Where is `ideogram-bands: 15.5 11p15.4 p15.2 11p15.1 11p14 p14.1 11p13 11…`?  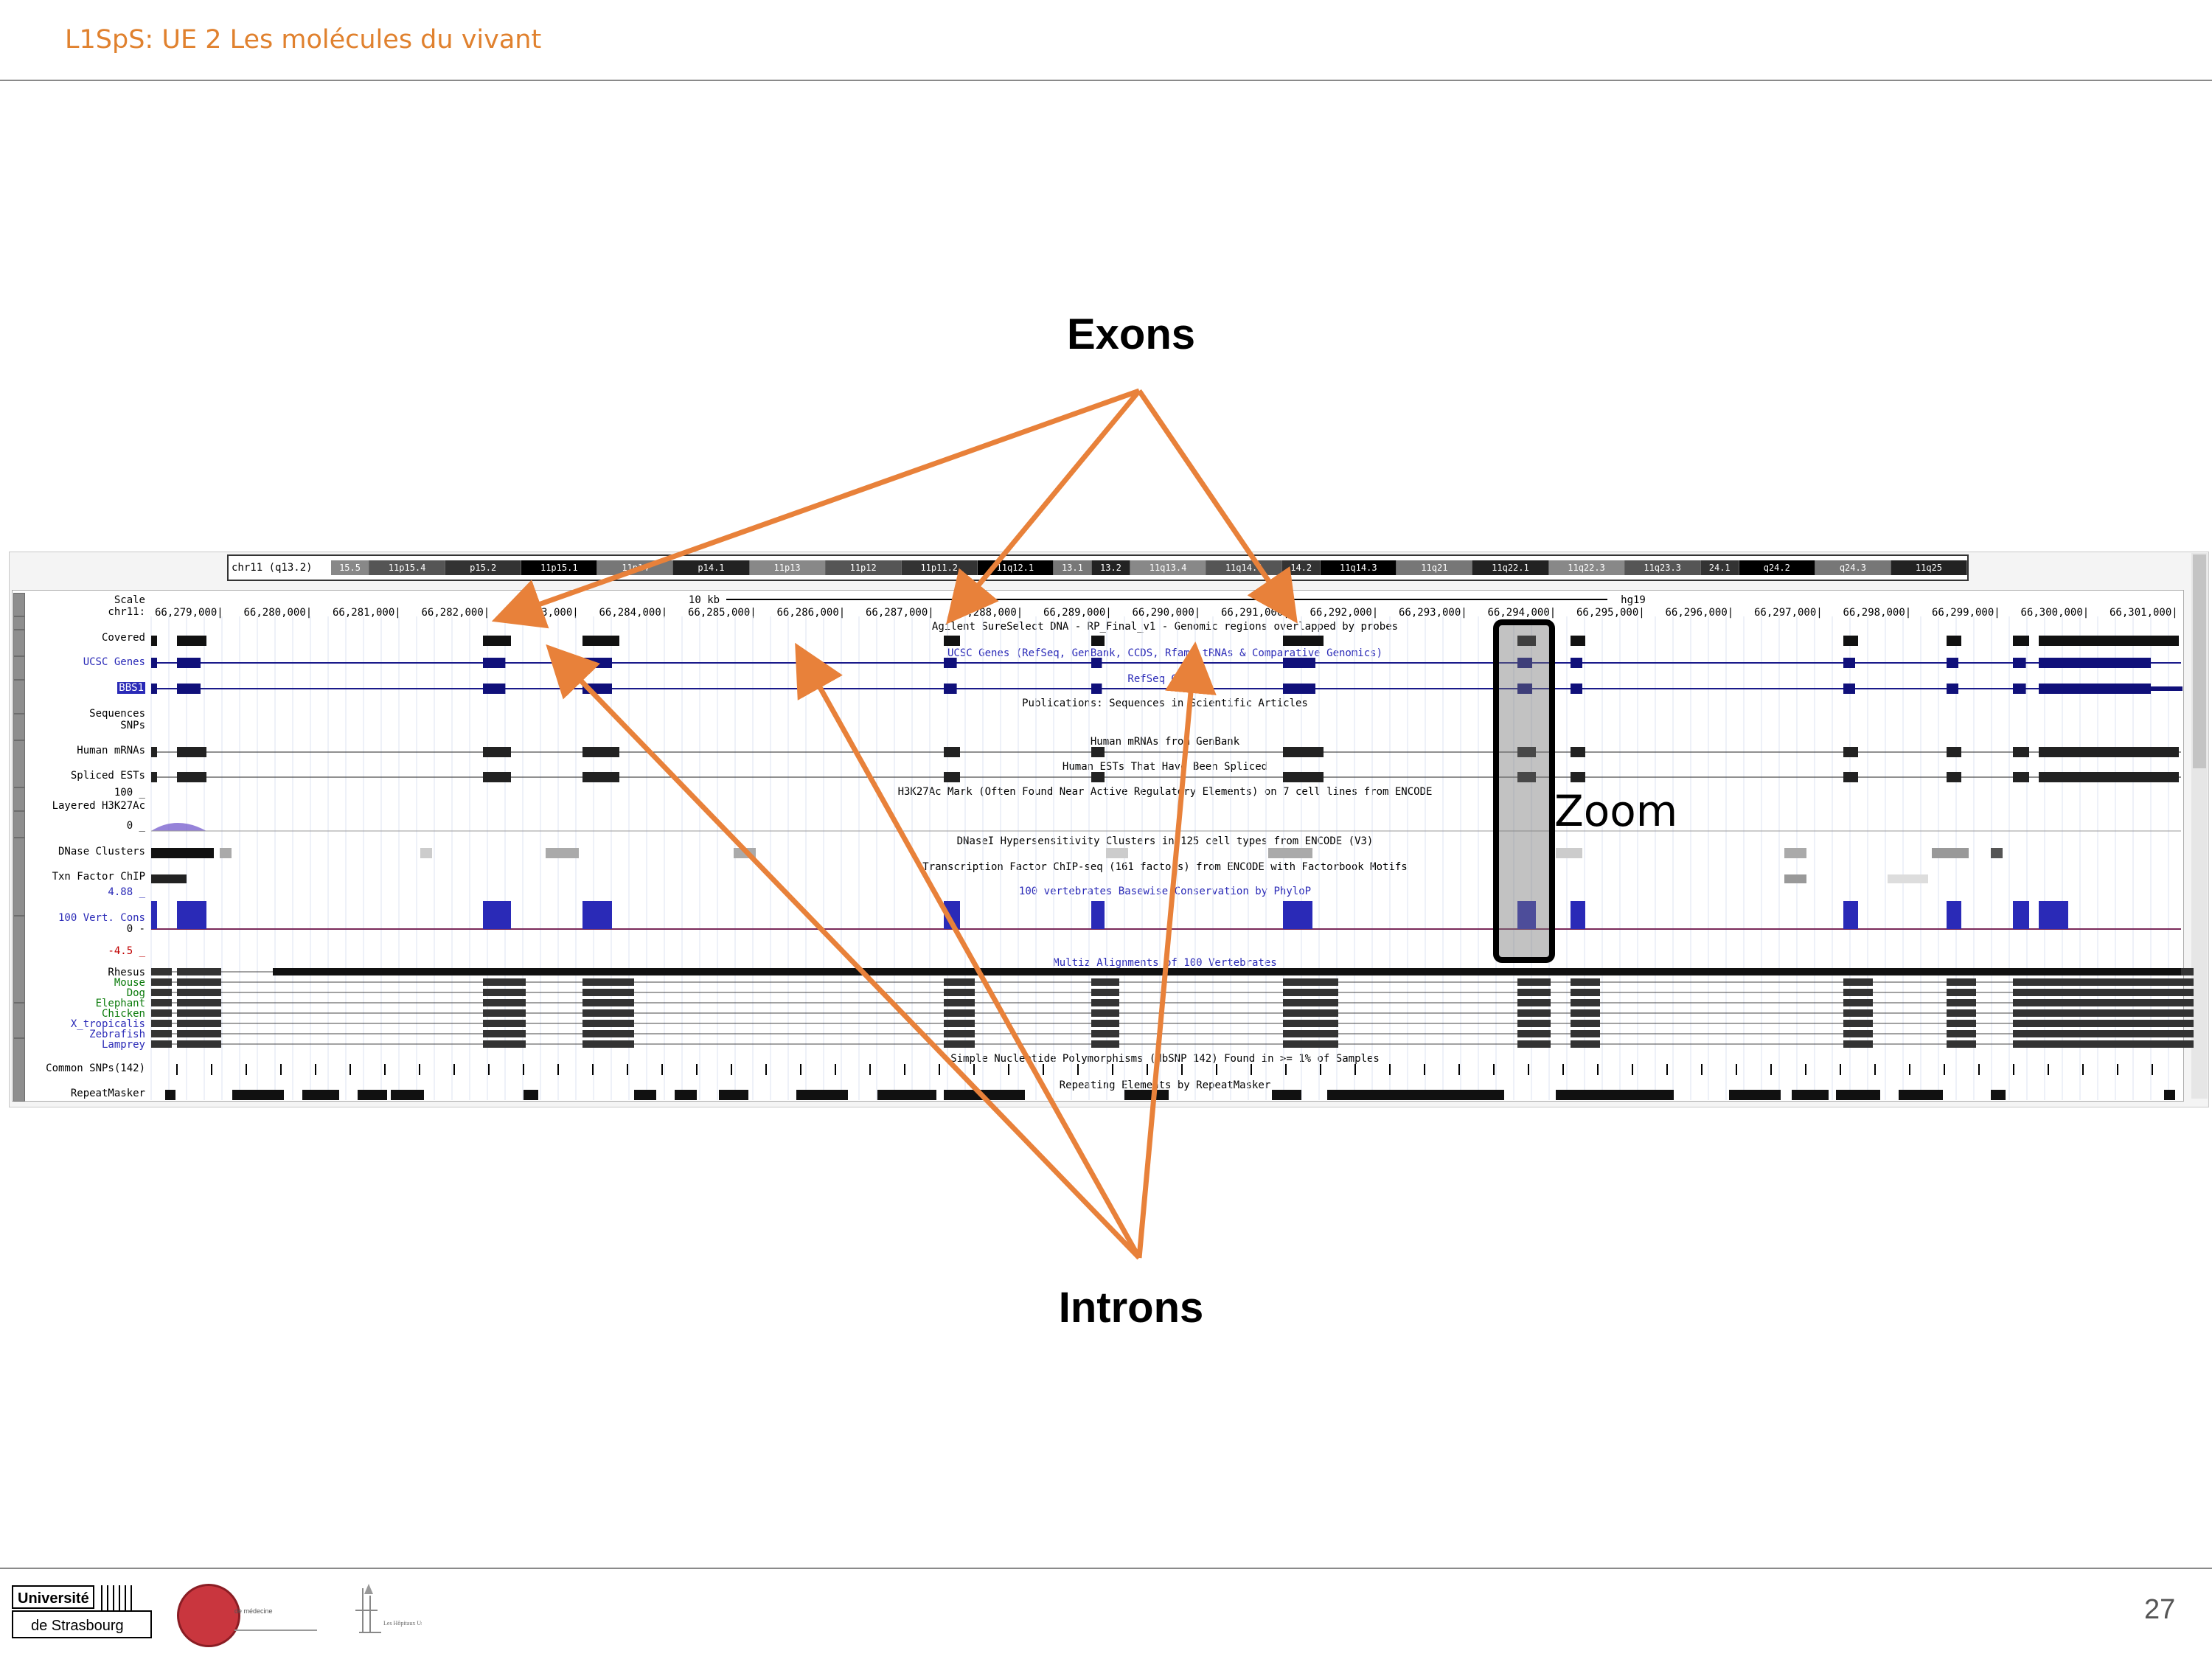 ideogram-bands: 15.5 11p15.4 p15.2 11p15.1 11p14 p14.1 11p13 11… is located at coordinates (1149, 568).